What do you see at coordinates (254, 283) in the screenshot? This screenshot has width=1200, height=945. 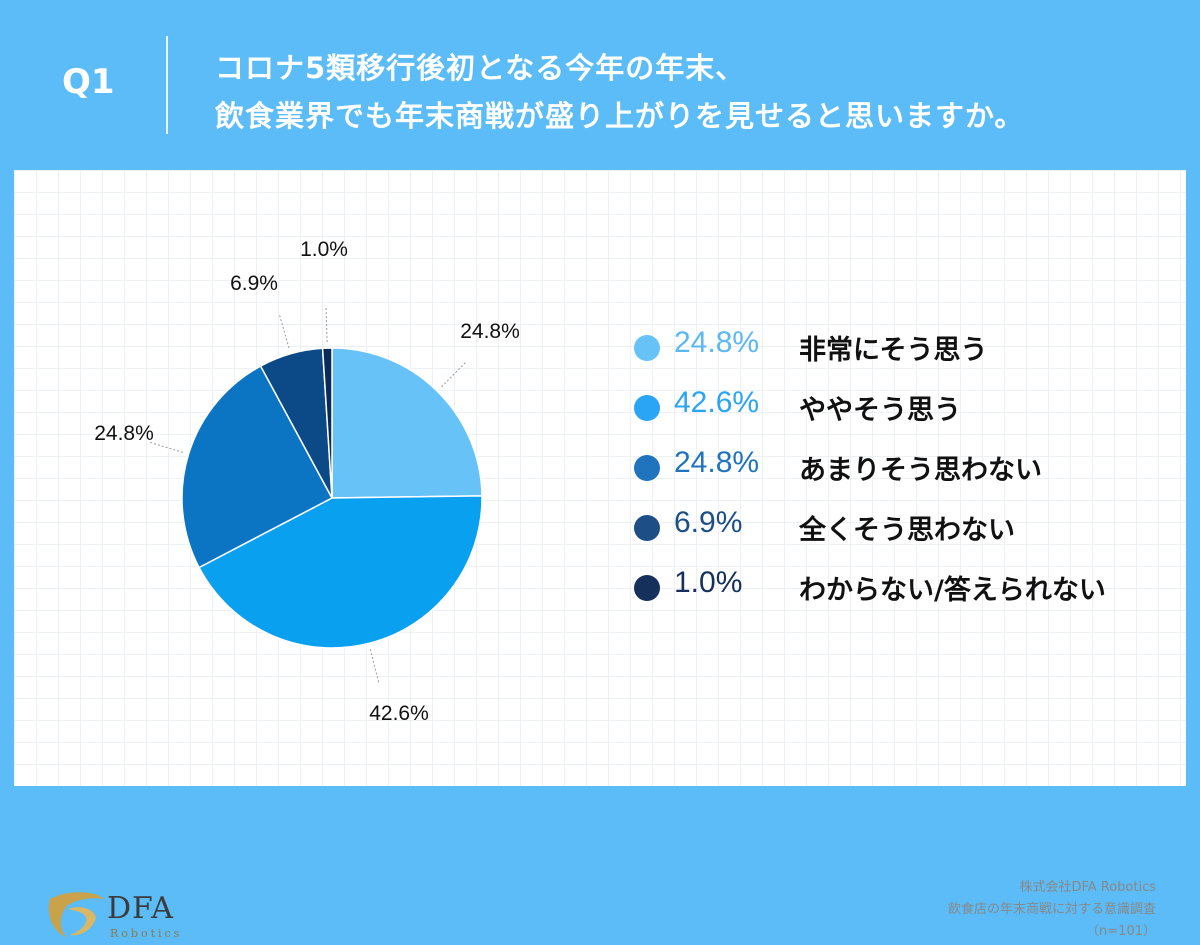 I see `slice-data-label: 6.9%` at bounding box center [254, 283].